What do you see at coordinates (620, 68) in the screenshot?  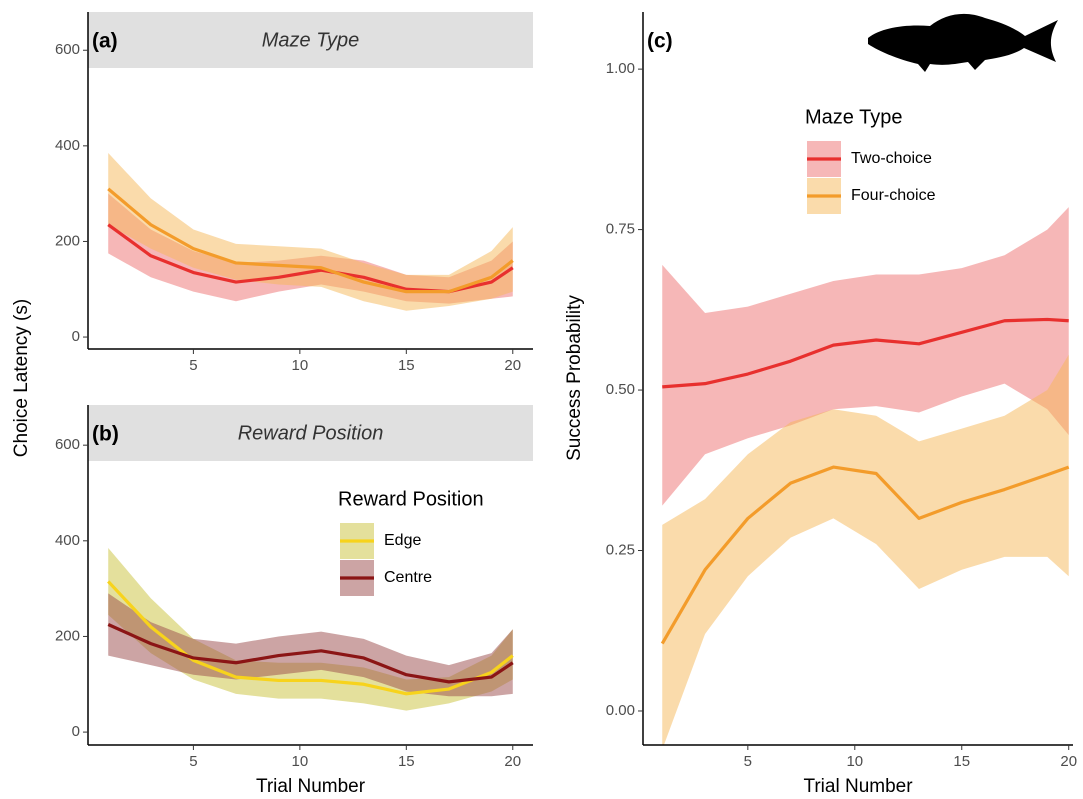 I see `y-tick-label: 1.00` at bounding box center [620, 68].